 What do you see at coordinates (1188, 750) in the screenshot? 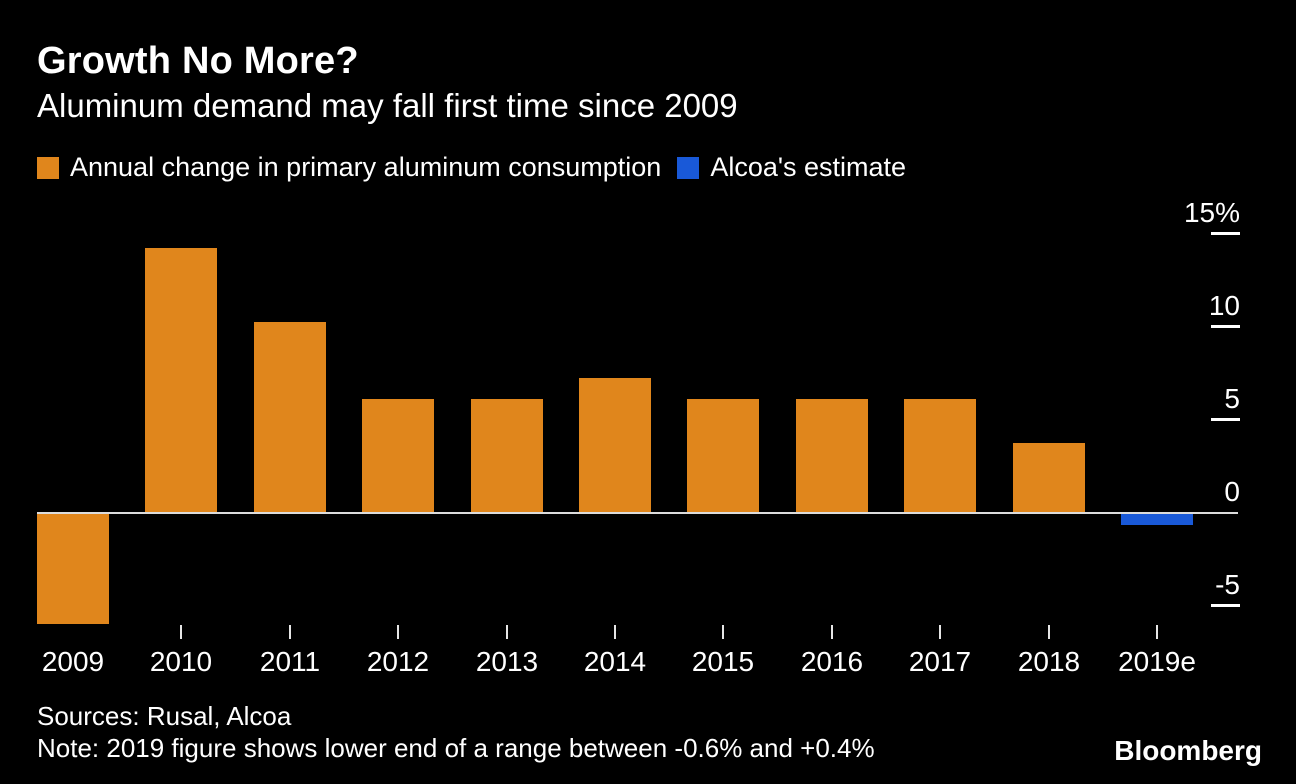
I see `bloomberg-logo: Bloomberg` at bounding box center [1188, 750].